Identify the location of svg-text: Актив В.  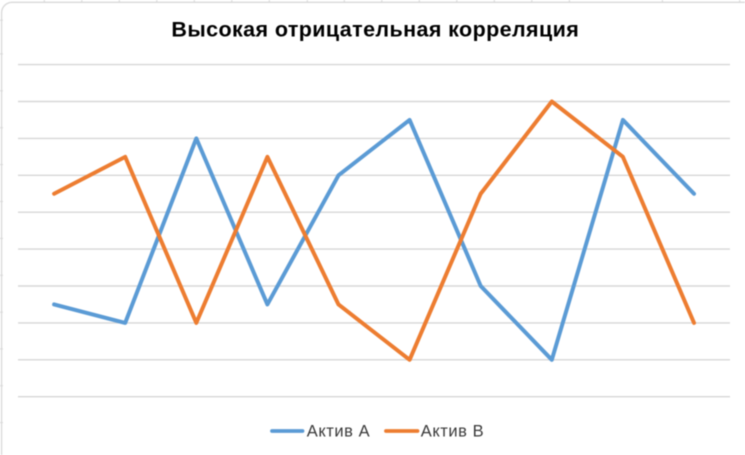
(452, 431).